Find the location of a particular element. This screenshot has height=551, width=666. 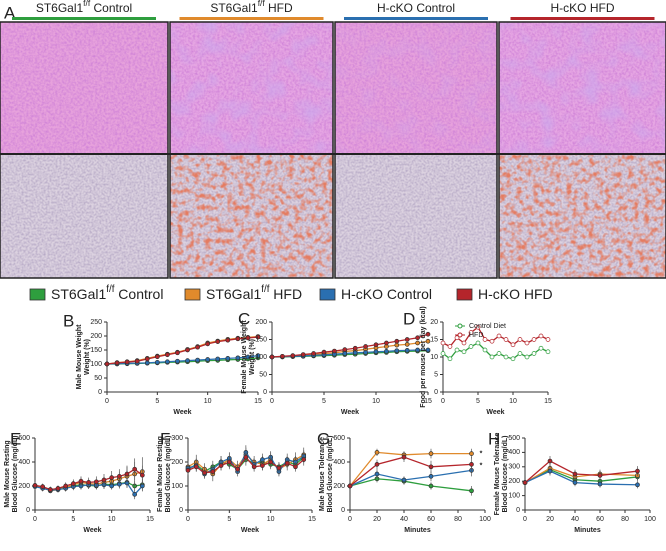

y-axis-label: Weight (%) is located at coordinates (252, 357).